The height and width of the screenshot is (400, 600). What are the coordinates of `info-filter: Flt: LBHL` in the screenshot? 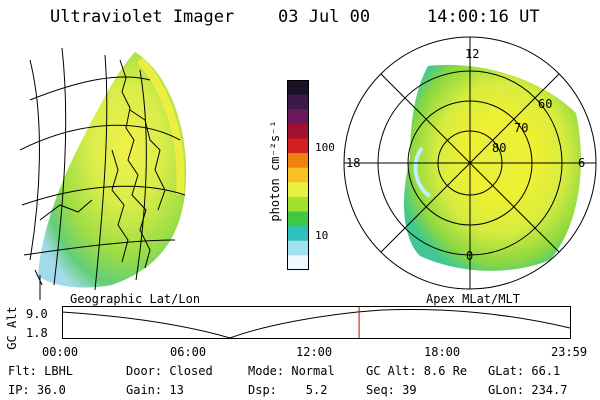 It's located at (41, 371).